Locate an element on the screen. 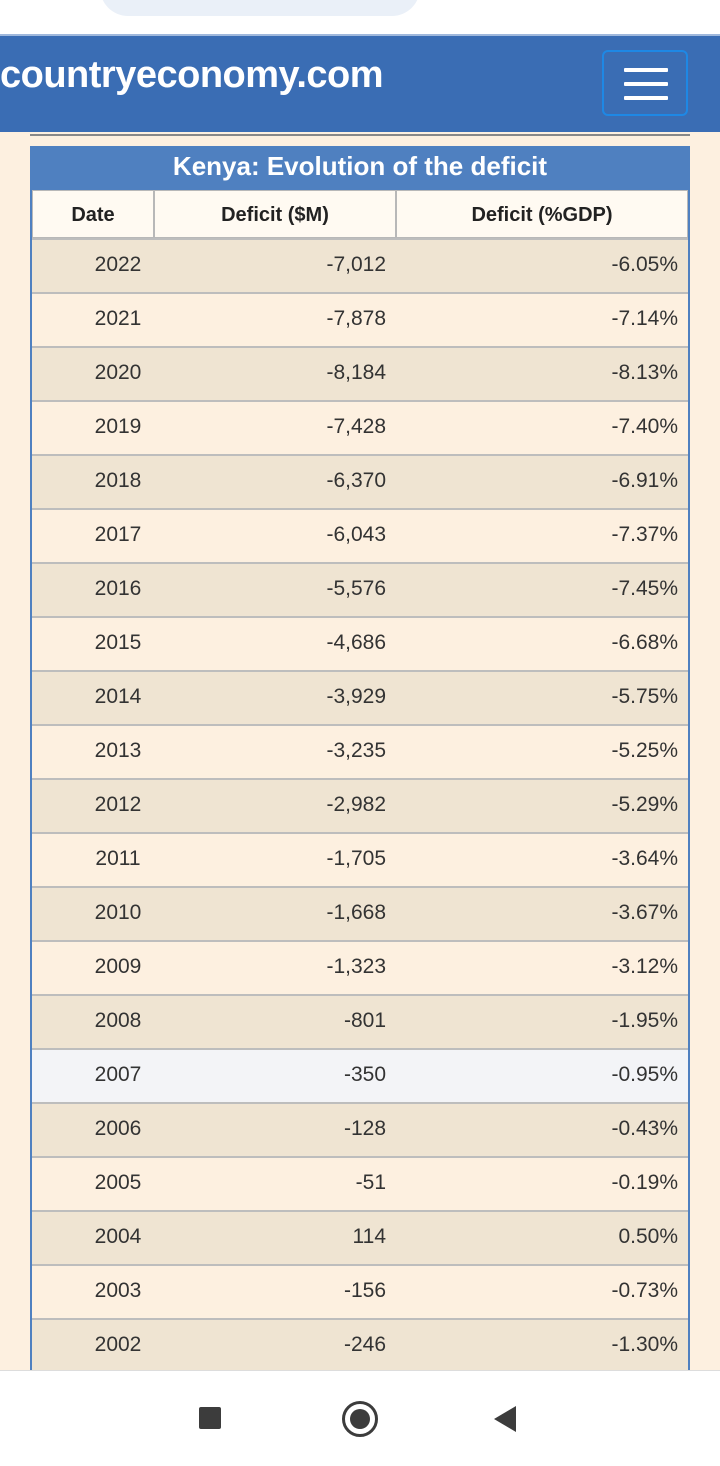 The width and height of the screenshot is (720, 1466). cell-deficit-gdp: -3.12% is located at coordinates (644, 966).